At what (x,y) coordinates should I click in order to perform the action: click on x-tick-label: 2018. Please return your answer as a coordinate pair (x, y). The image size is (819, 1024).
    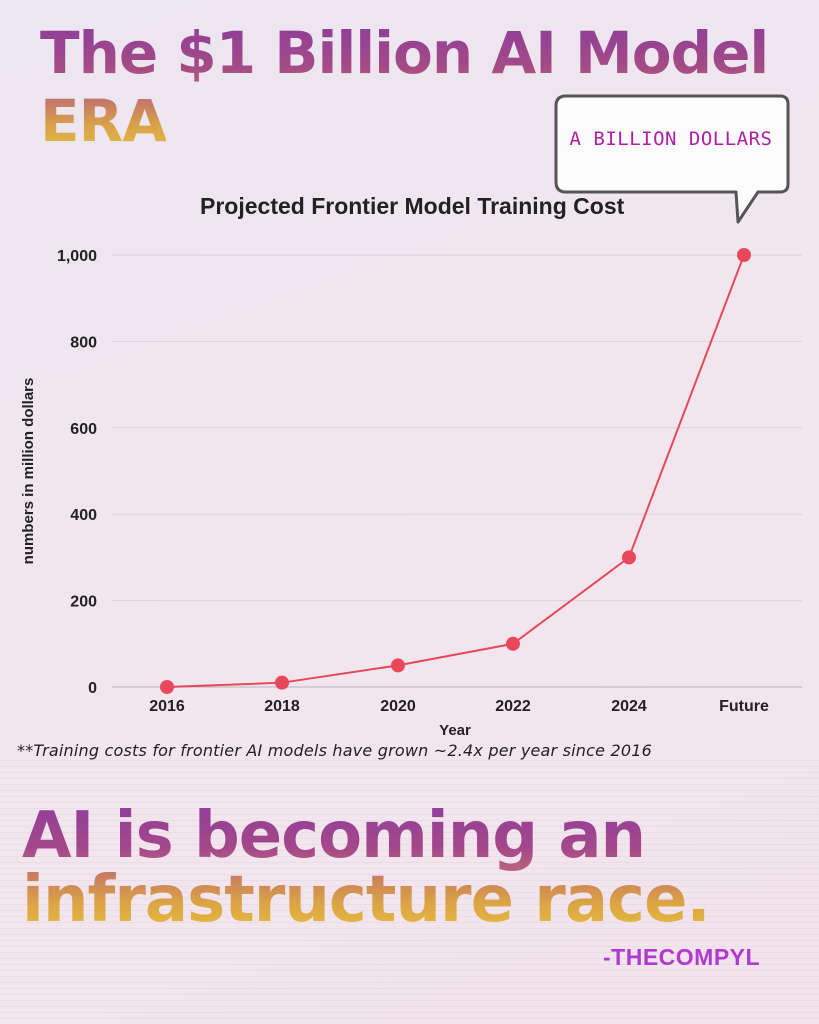
    Looking at the image, I should click on (282, 706).